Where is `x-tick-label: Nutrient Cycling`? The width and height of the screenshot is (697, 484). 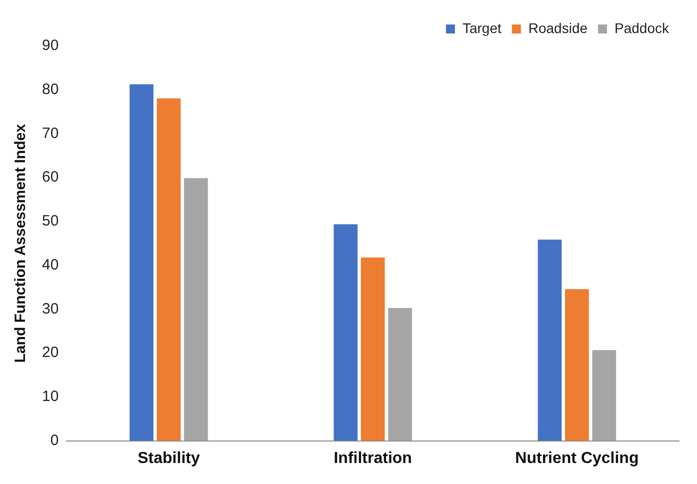 x-tick-label: Nutrient Cycling is located at coordinates (577, 458).